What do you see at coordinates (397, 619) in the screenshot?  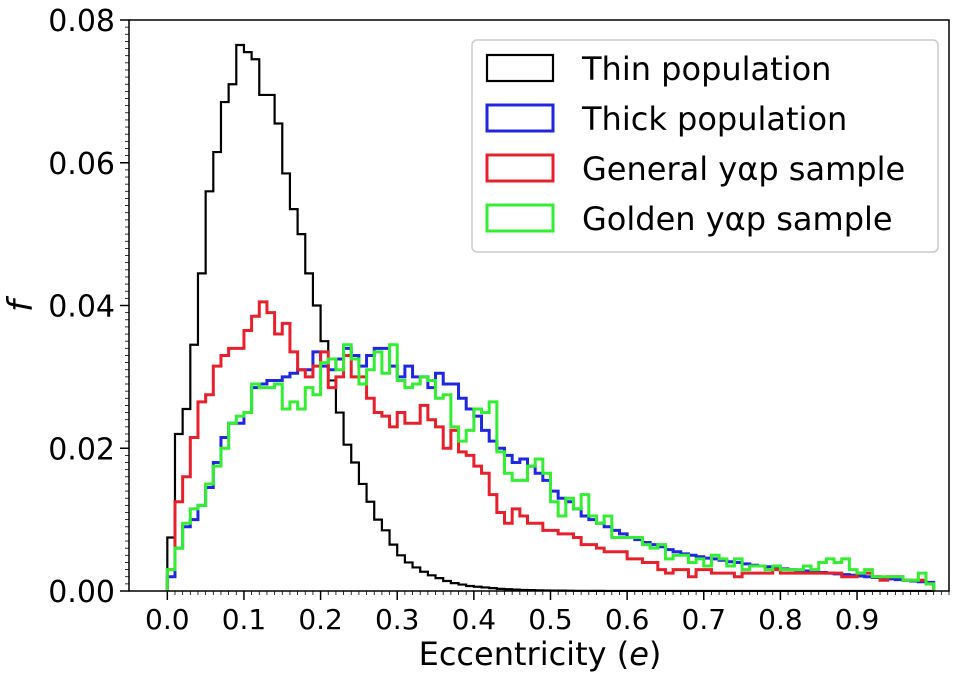 I see `x-tick-label: 0.3` at bounding box center [397, 619].